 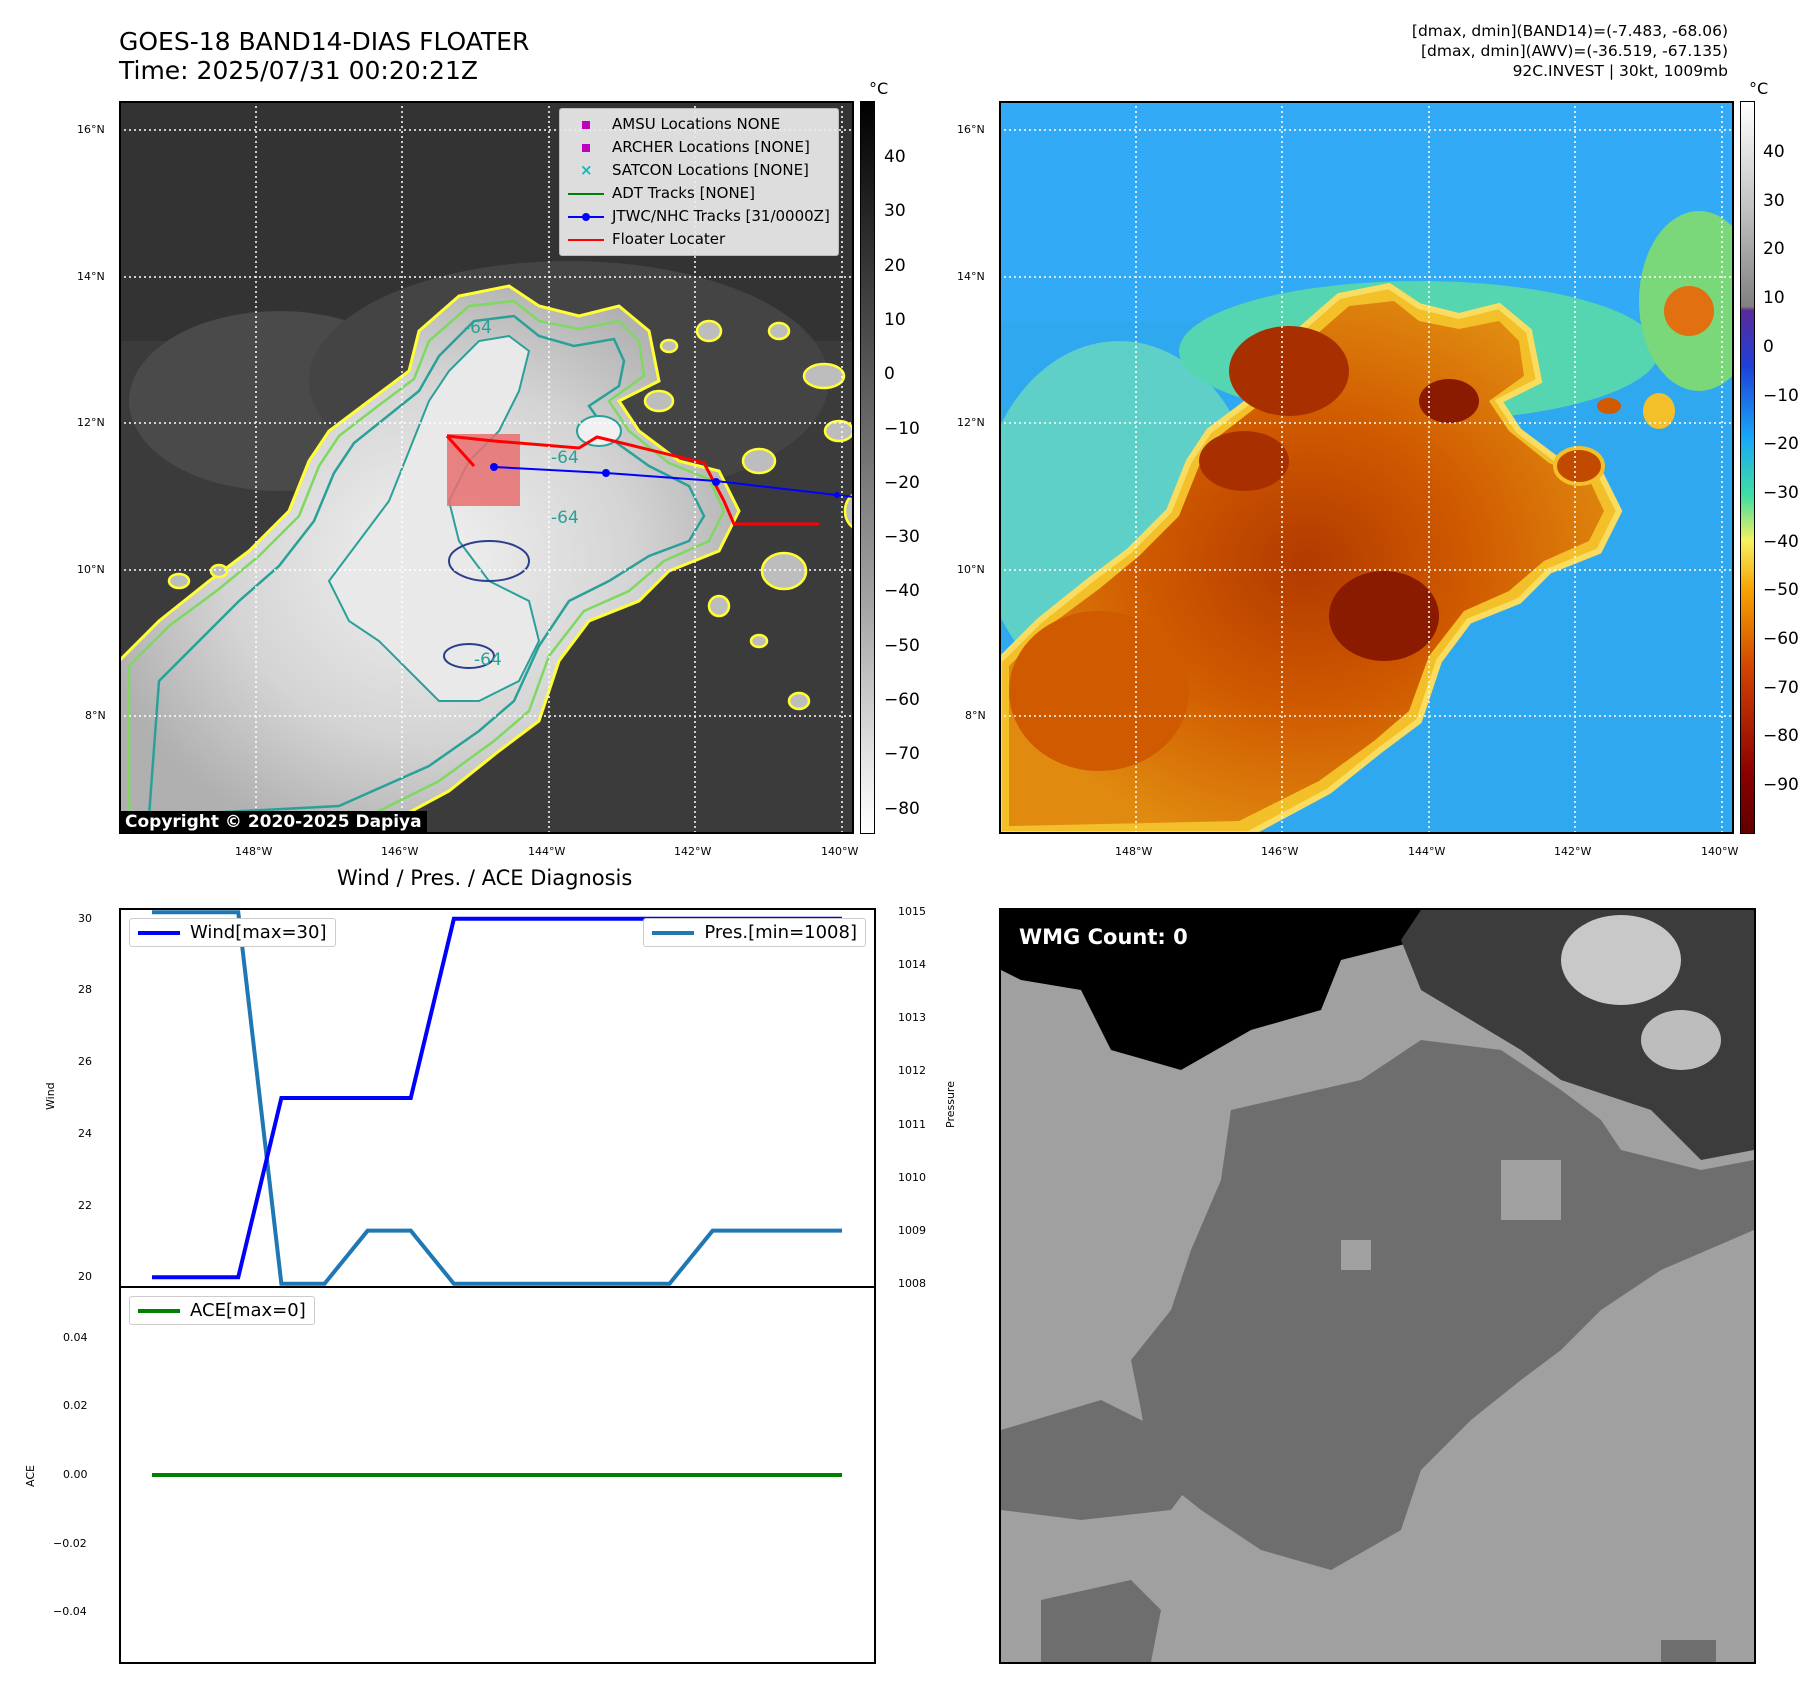 I want to click on pressure-tick: 1012, so click(x=912, y=1071).